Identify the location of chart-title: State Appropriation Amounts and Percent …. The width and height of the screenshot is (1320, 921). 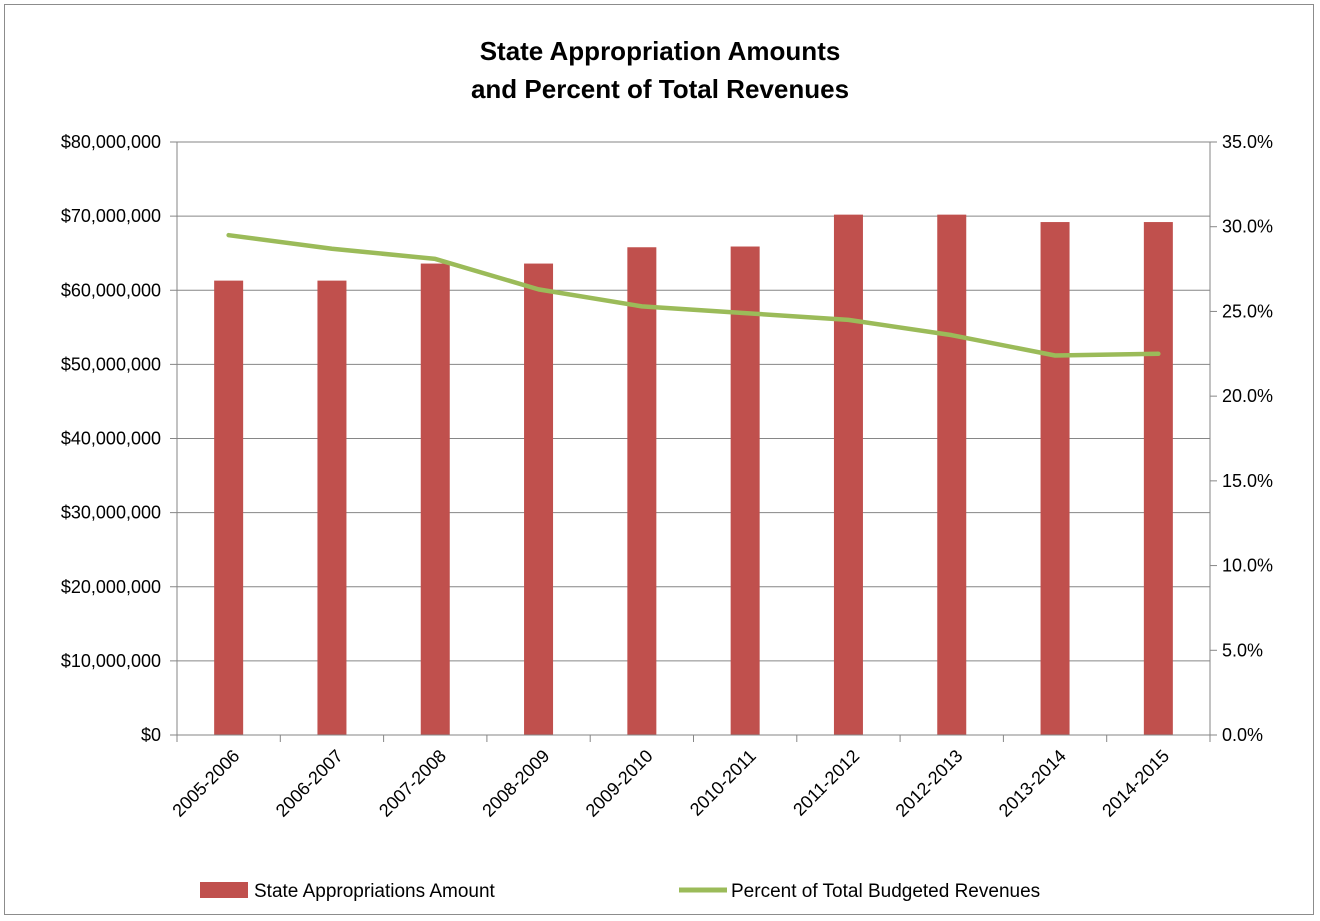
(660, 70).